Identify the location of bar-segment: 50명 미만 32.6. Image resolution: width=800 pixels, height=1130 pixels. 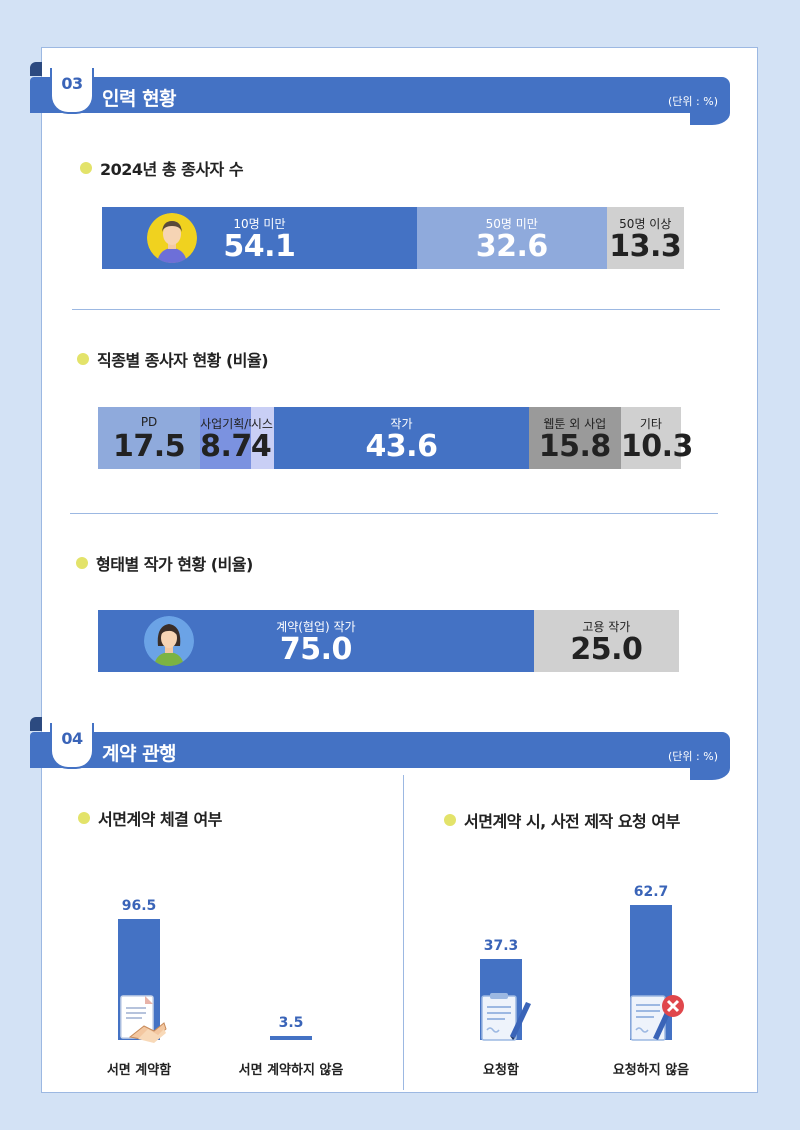
(511, 238).